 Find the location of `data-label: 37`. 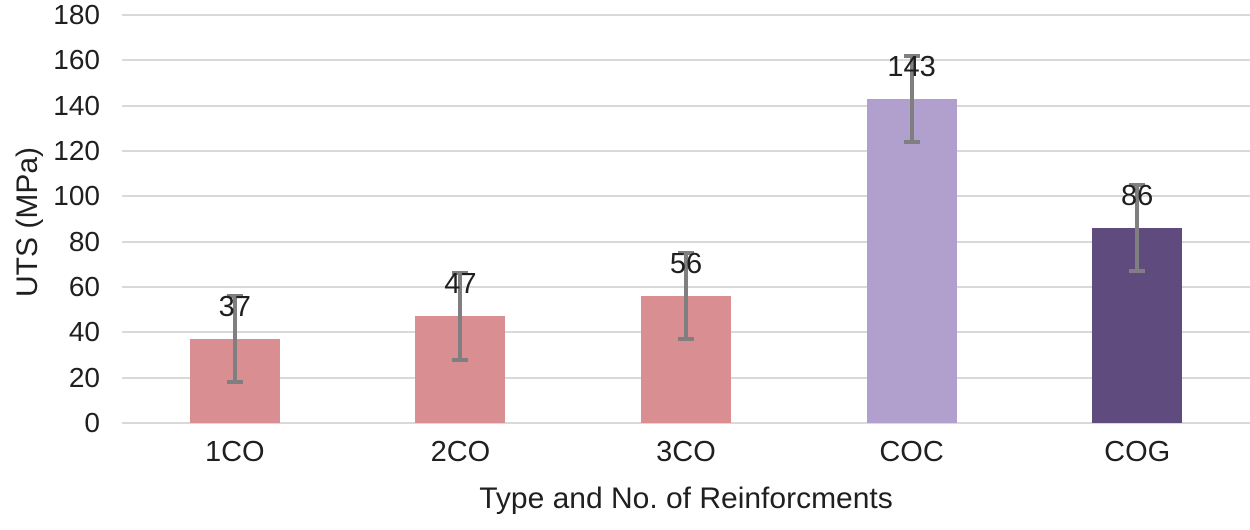

data-label: 37 is located at coordinates (234, 307).